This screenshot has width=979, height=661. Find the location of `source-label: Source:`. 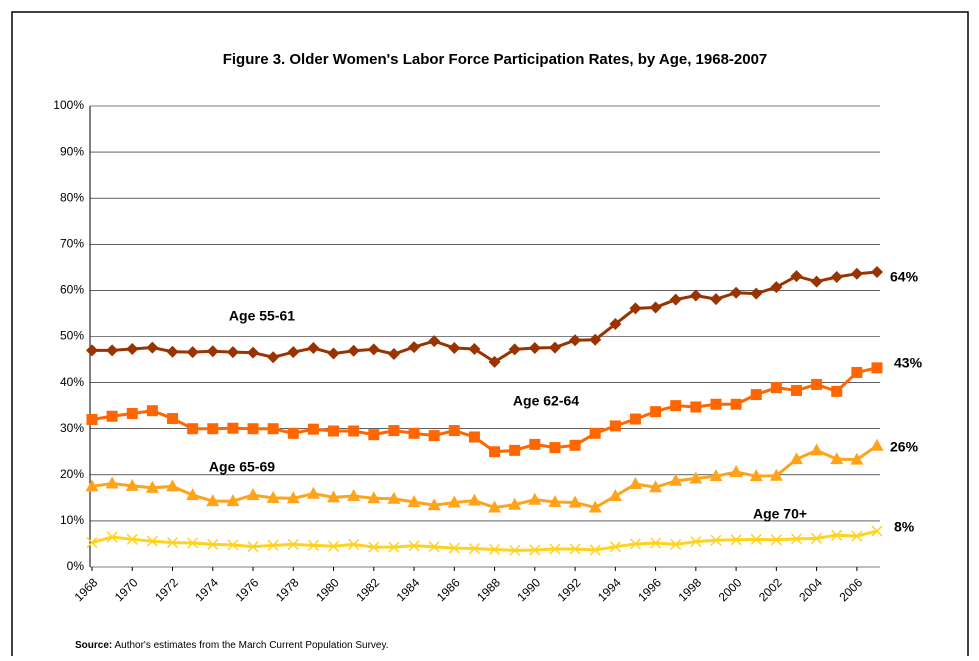

source-label: Source: is located at coordinates (93, 645).